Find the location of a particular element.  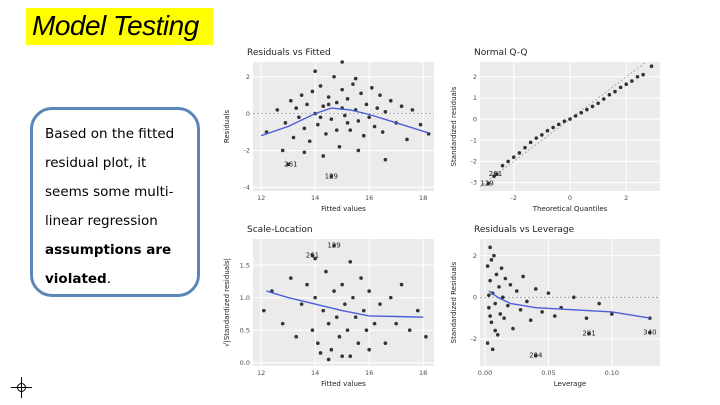

point-annotation: 129 is located at coordinates (486, 184).